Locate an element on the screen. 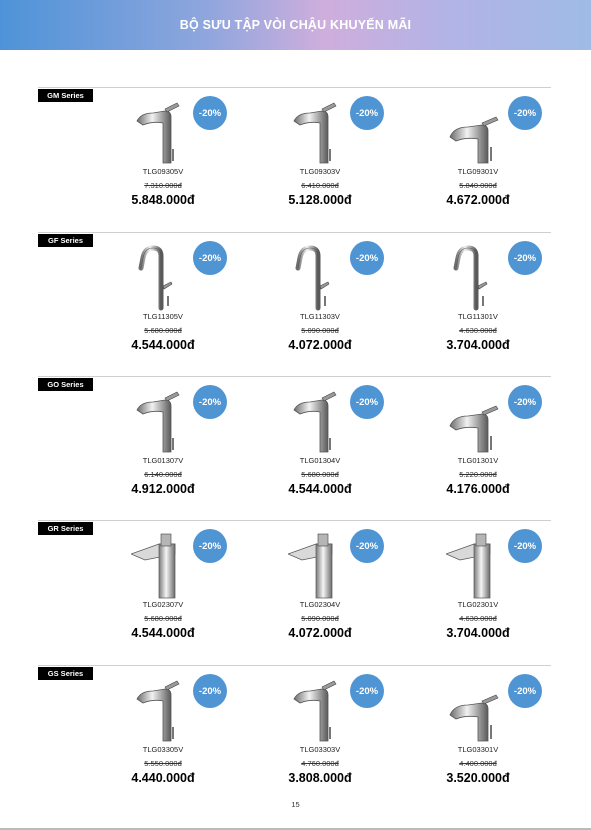 This screenshot has height=830, width=591. series-label: GR Series is located at coordinates (65, 528).